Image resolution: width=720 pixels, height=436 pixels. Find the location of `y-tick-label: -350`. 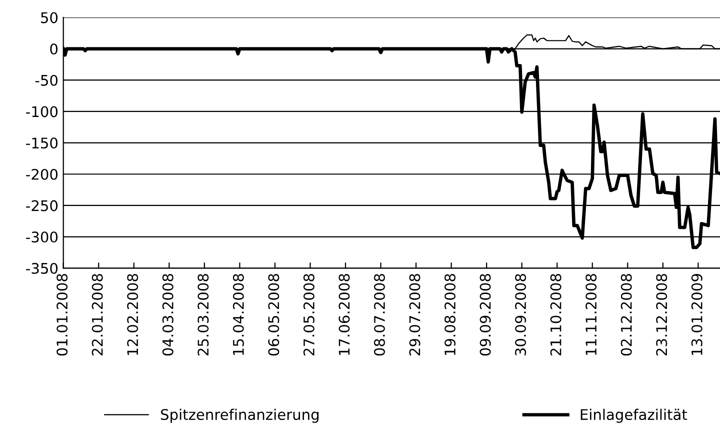

y-tick-label: -350 is located at coordinates (42, 268).